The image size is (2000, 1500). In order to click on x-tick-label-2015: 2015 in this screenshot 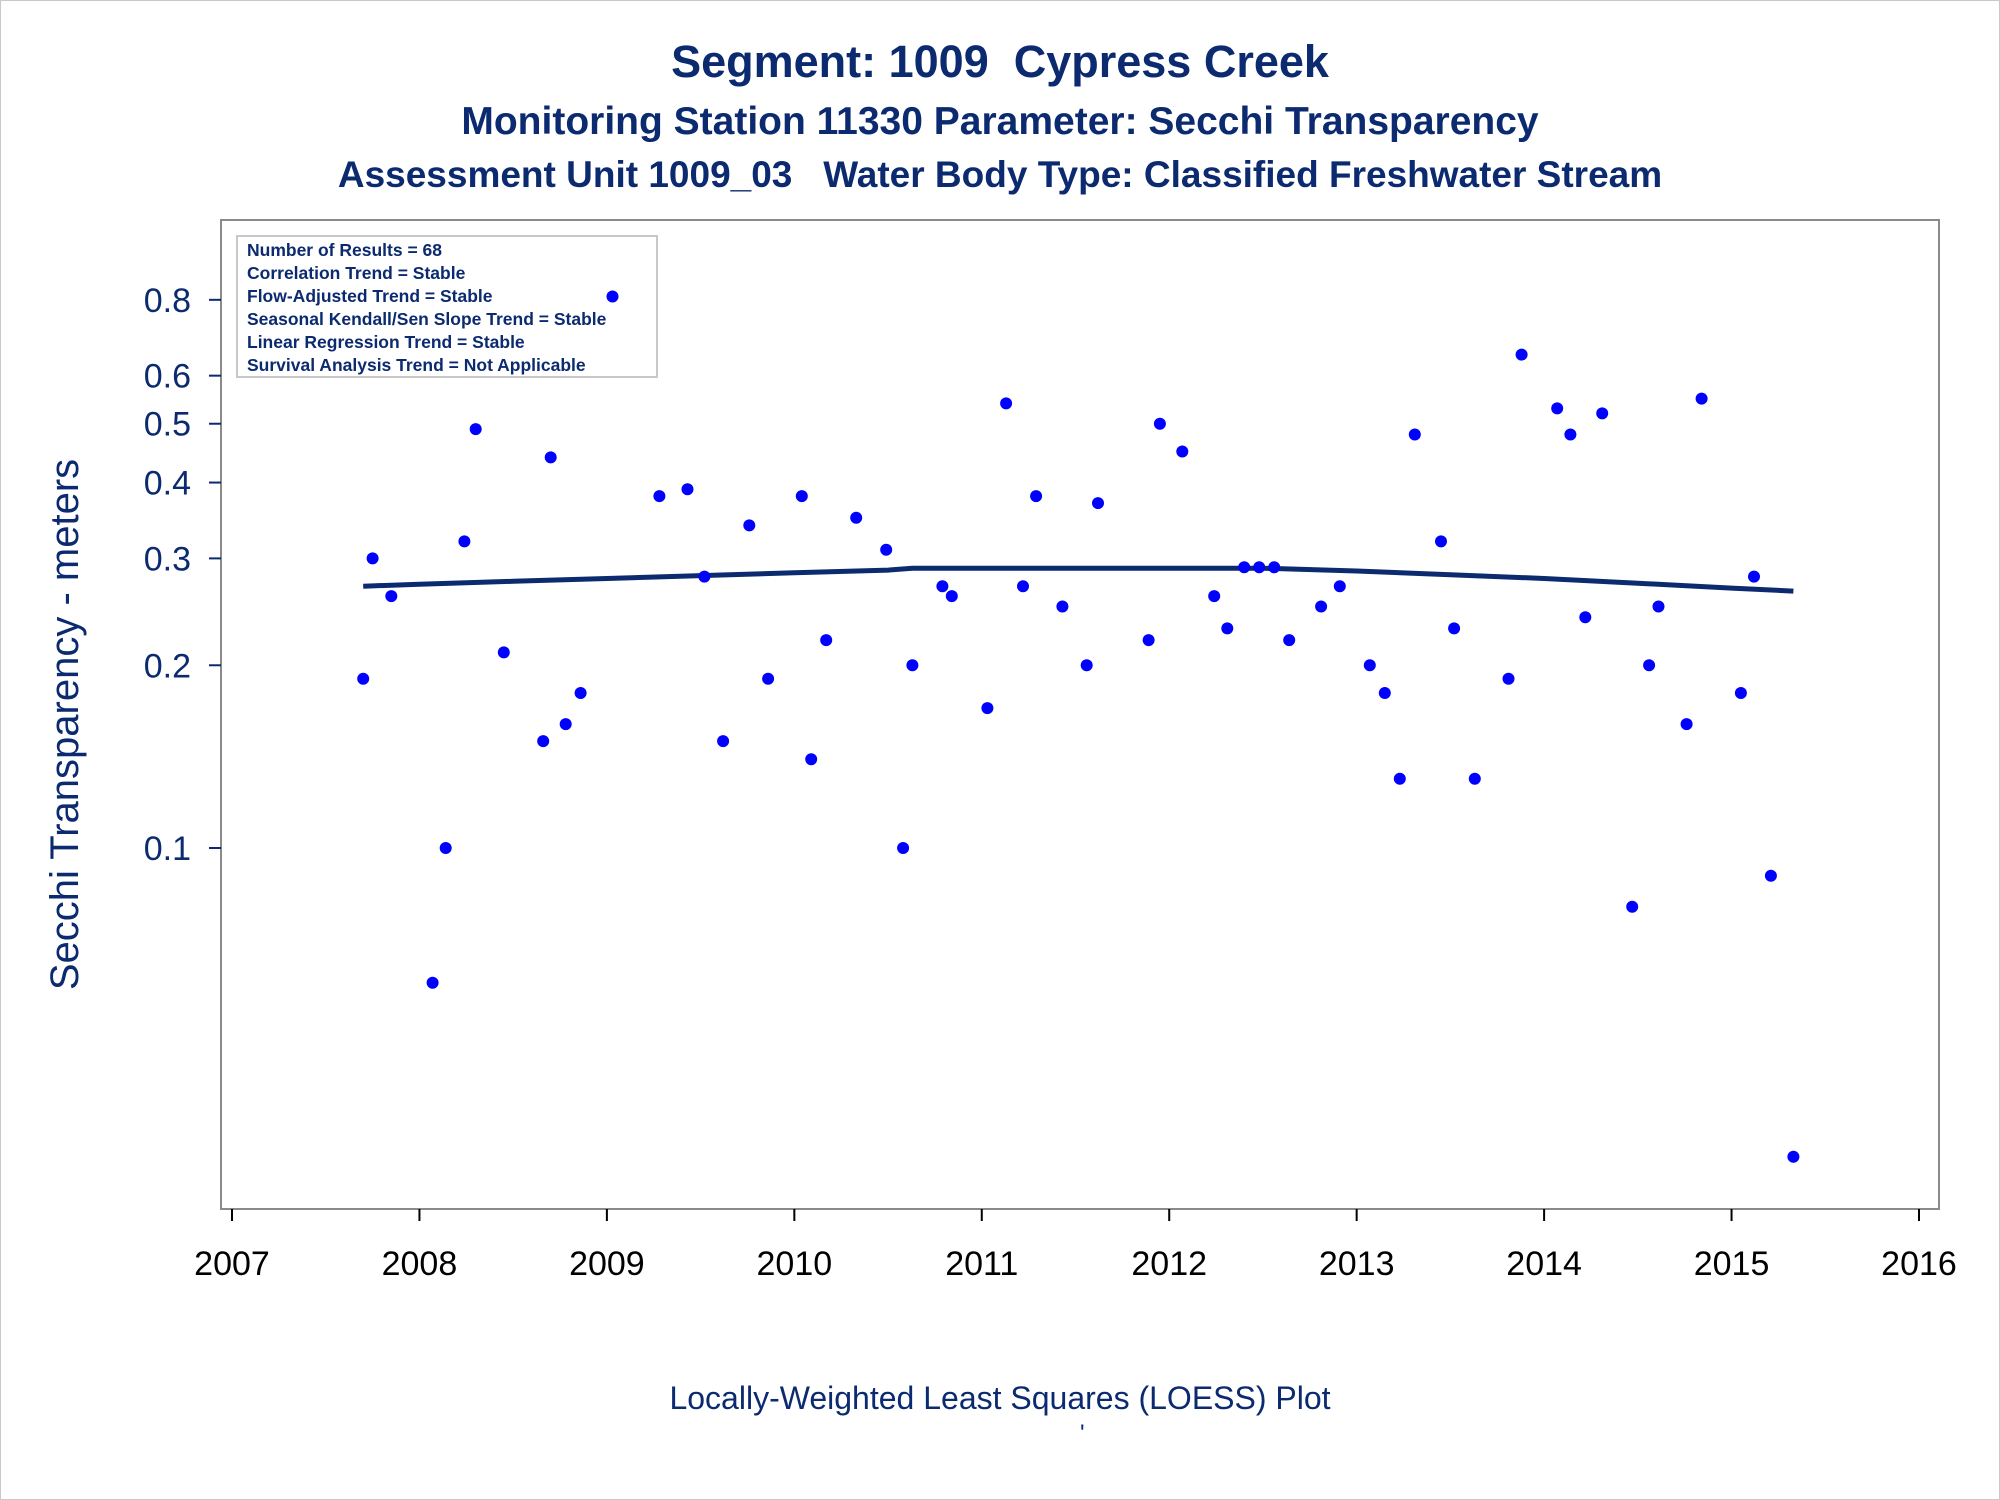, I will do `click(1732, 1264)`.